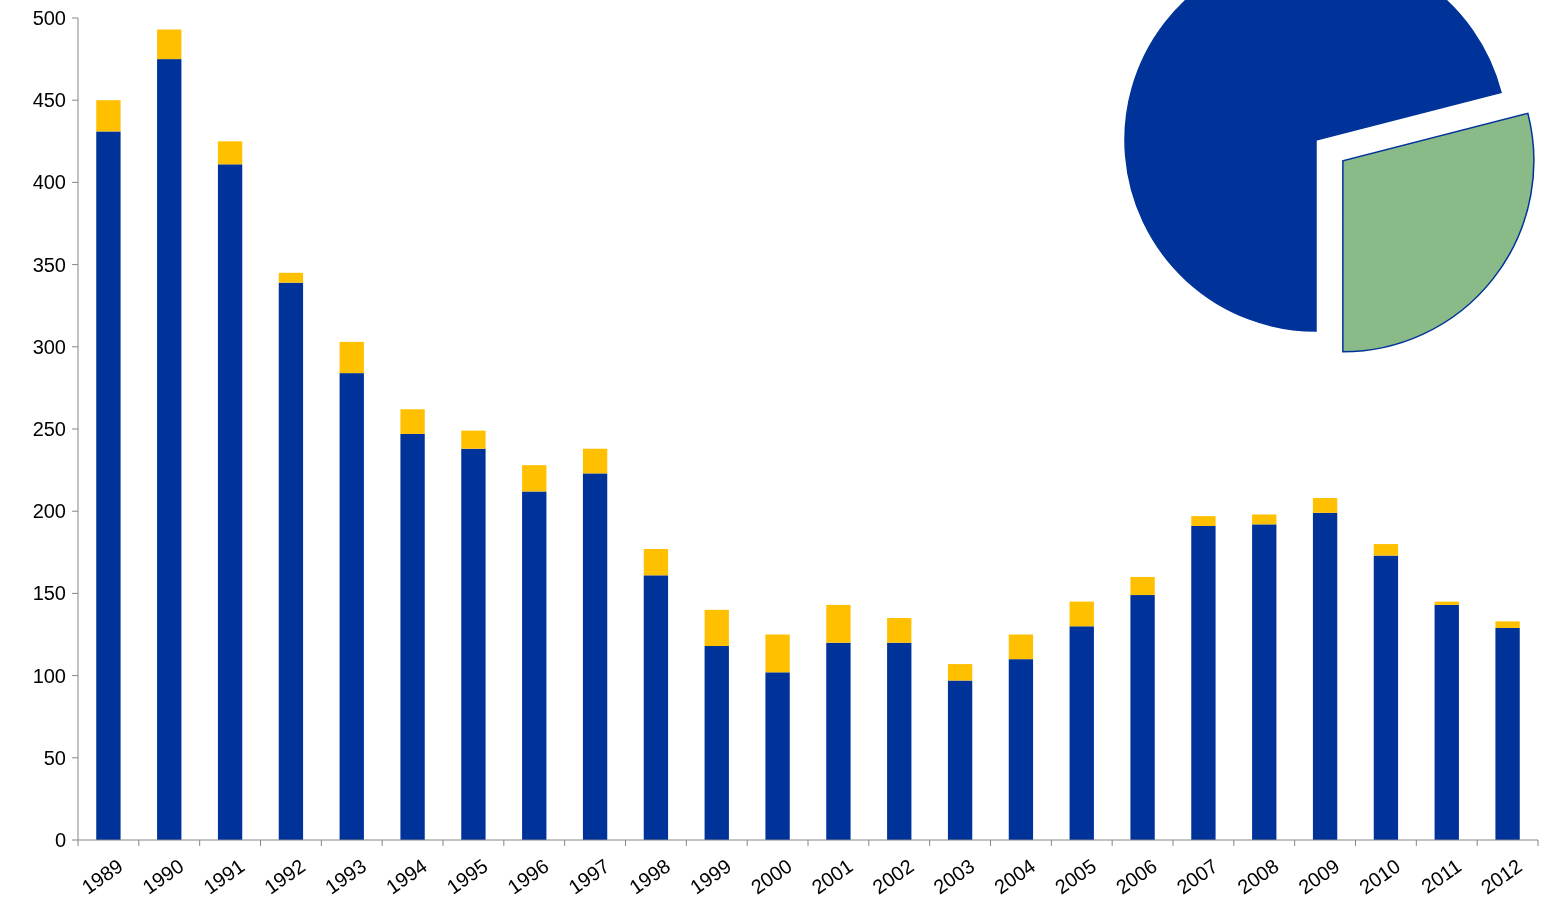 This screenshot has height=911, width=1546. What do you see at coordinates (711, 876) in the screenshot?
I see `x-tick-label: 1999` at bounding box center [711, 876].